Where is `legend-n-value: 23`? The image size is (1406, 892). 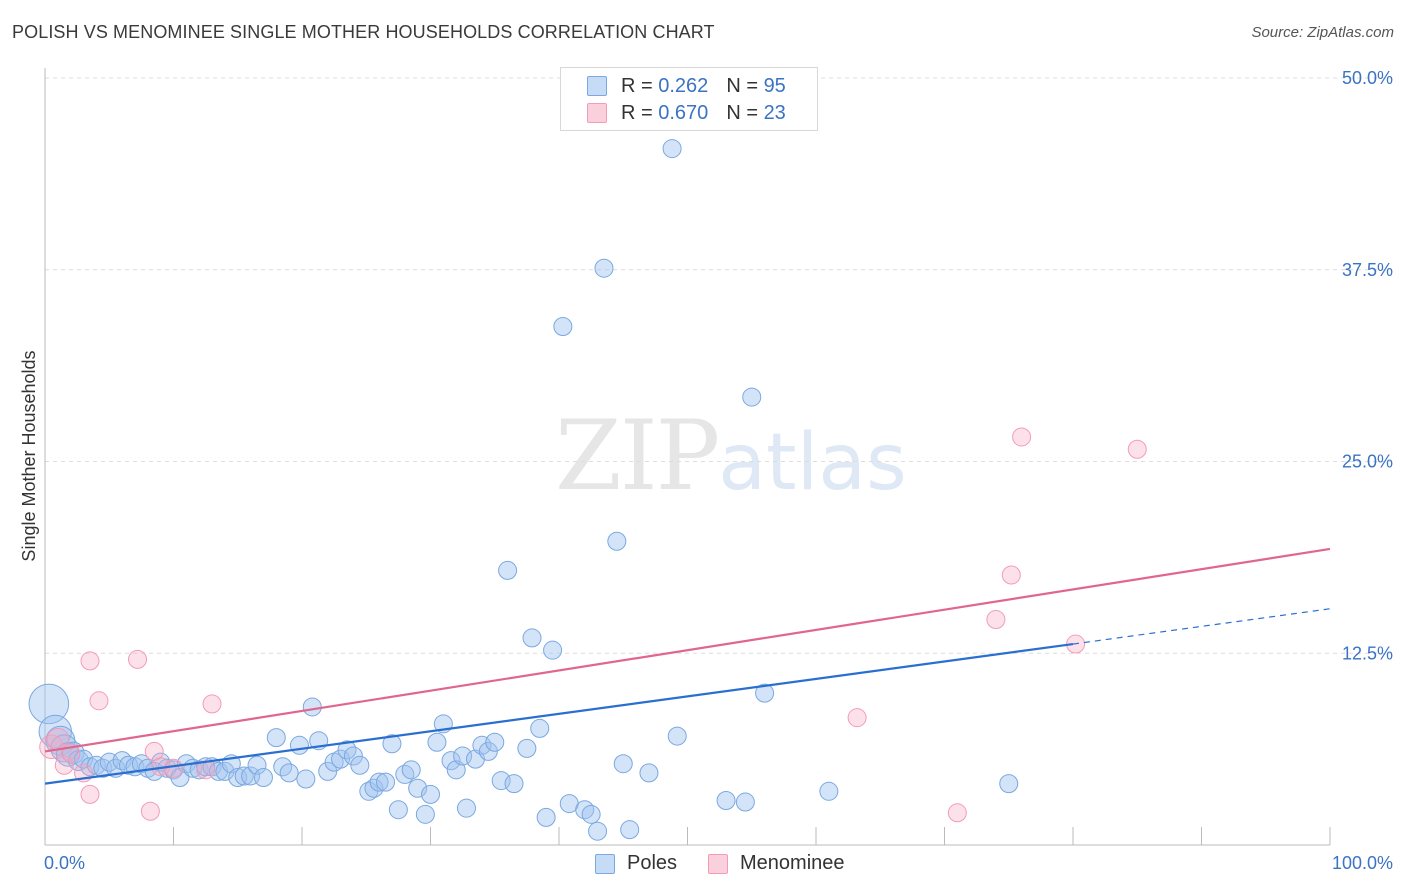 legend-n-value: 23 is located at coordinates (774, 112).